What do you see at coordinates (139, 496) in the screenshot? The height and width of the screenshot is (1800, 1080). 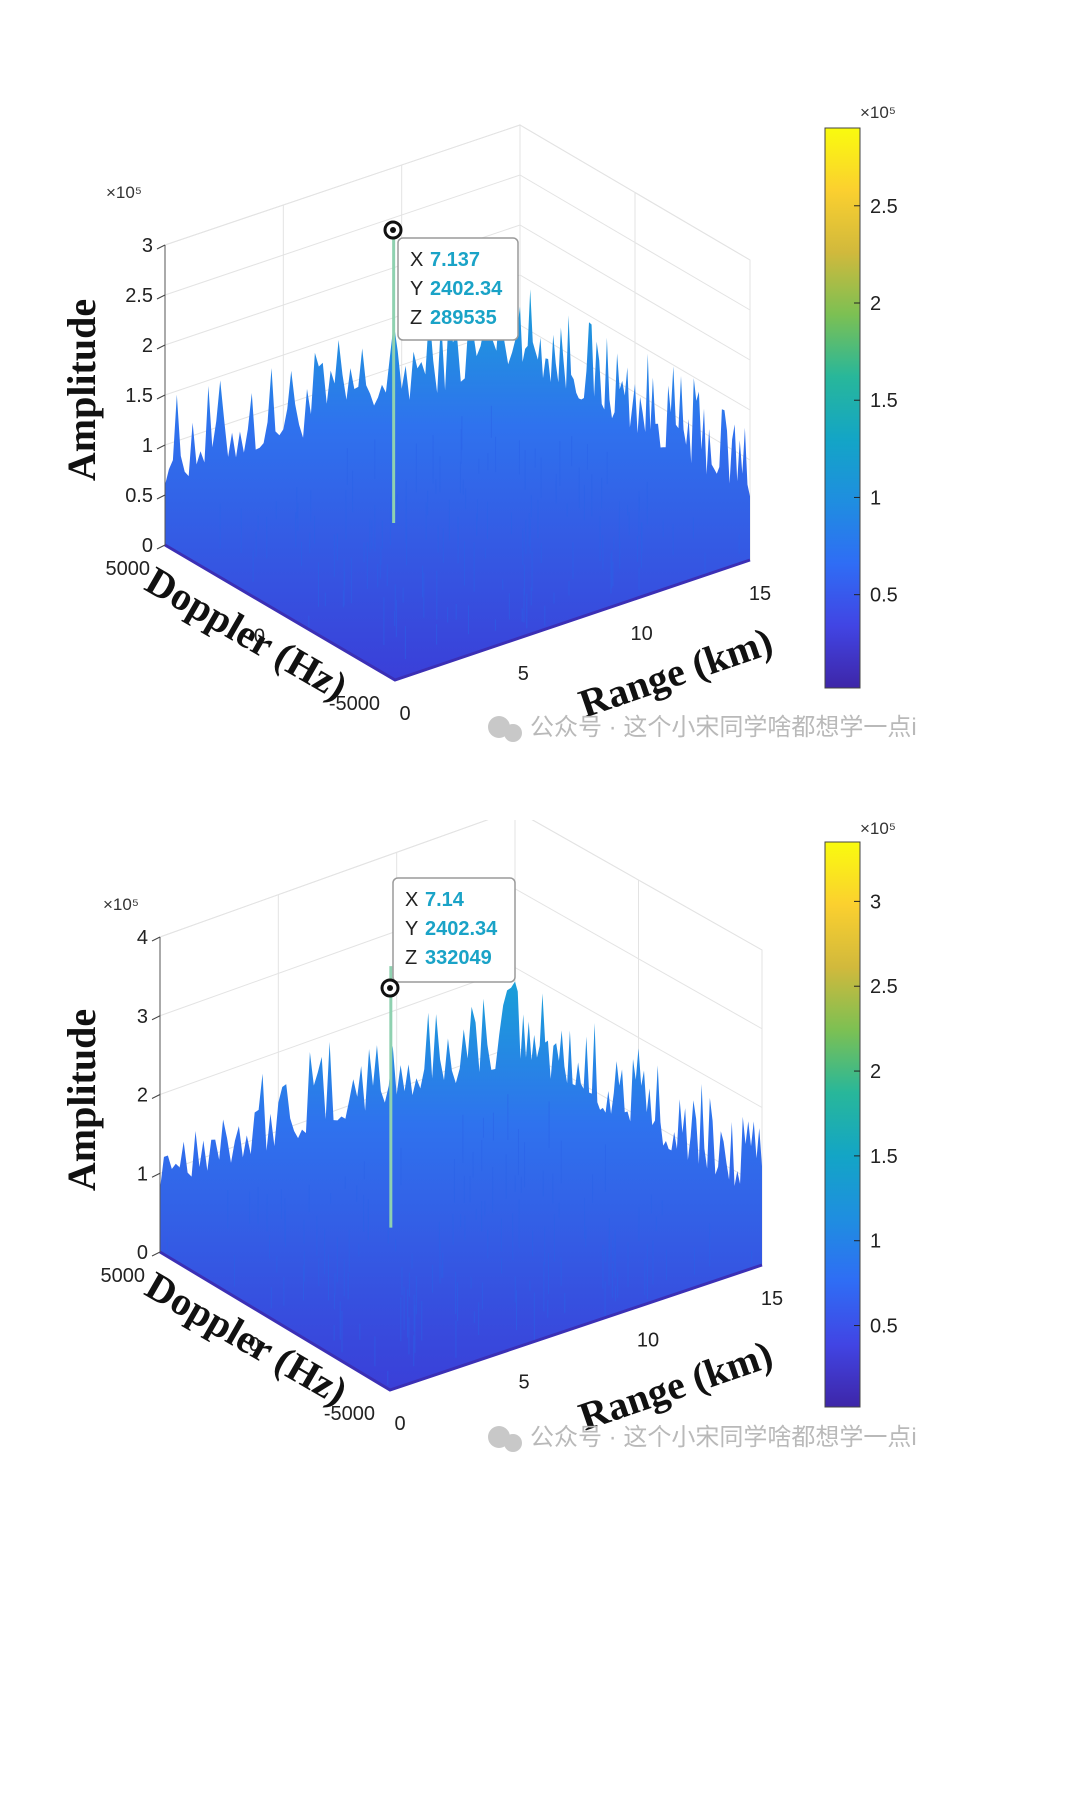 I see `z-tick-label: 0.5` at bounding box center [139, 496].